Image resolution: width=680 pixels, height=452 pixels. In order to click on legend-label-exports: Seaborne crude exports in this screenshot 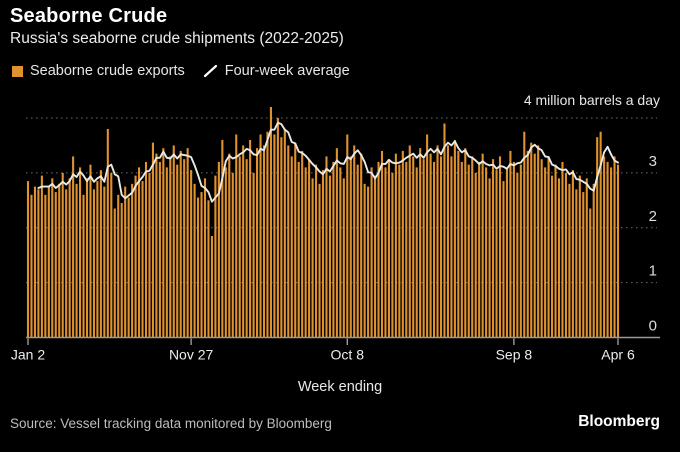, I will do `click(107, 71)`.